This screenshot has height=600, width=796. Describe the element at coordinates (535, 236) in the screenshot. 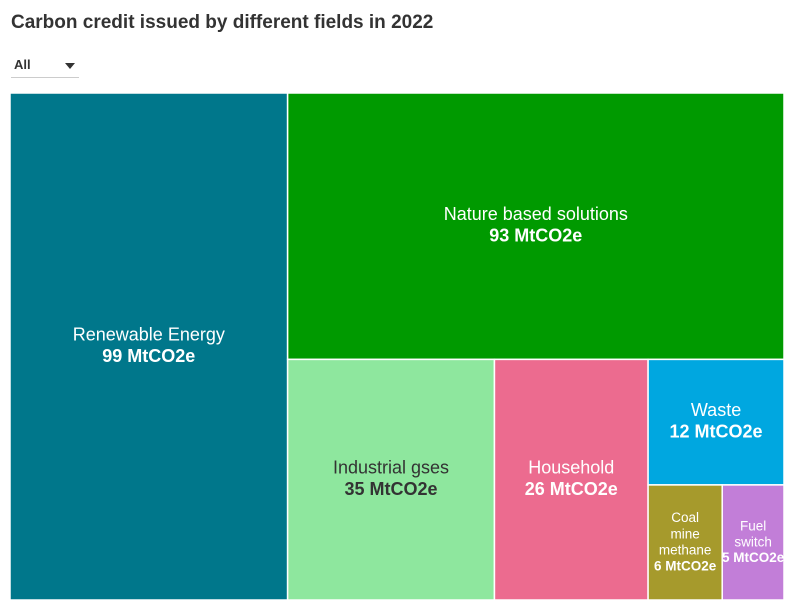

I see `cell-value-label: 93 MtCO2e` at that location.